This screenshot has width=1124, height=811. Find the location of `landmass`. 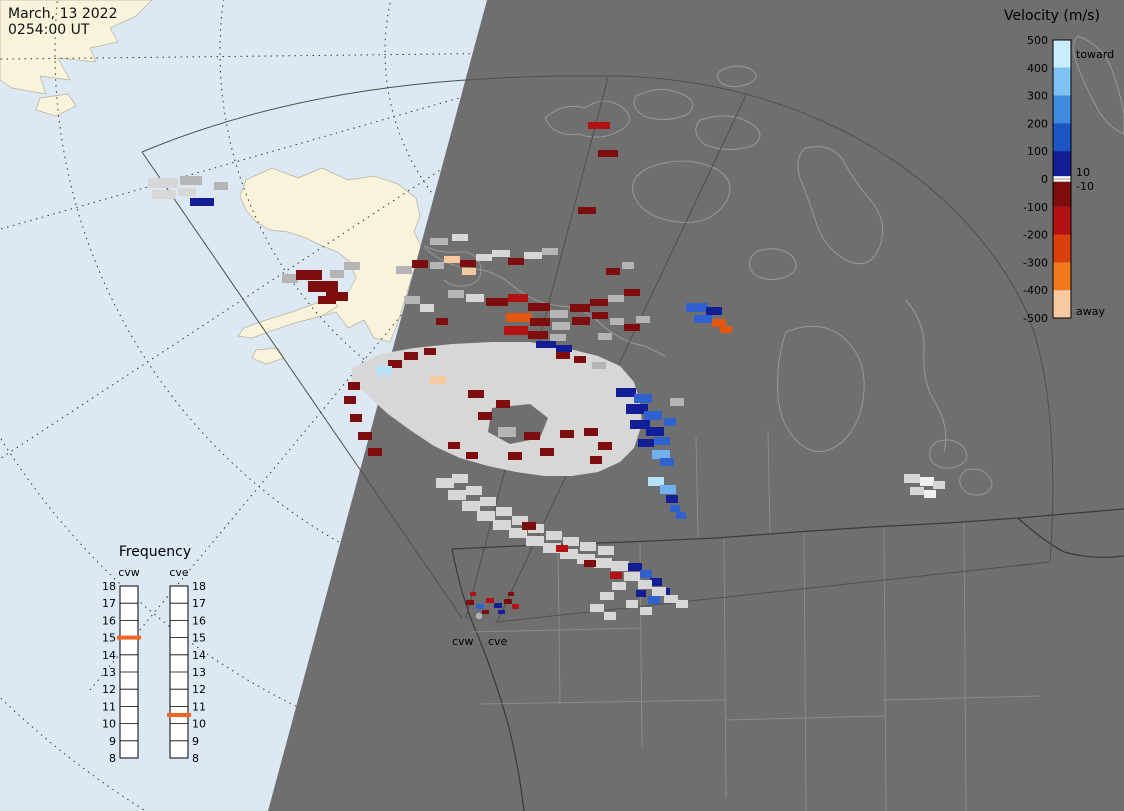

landmass is located at coordinates (56, 105).